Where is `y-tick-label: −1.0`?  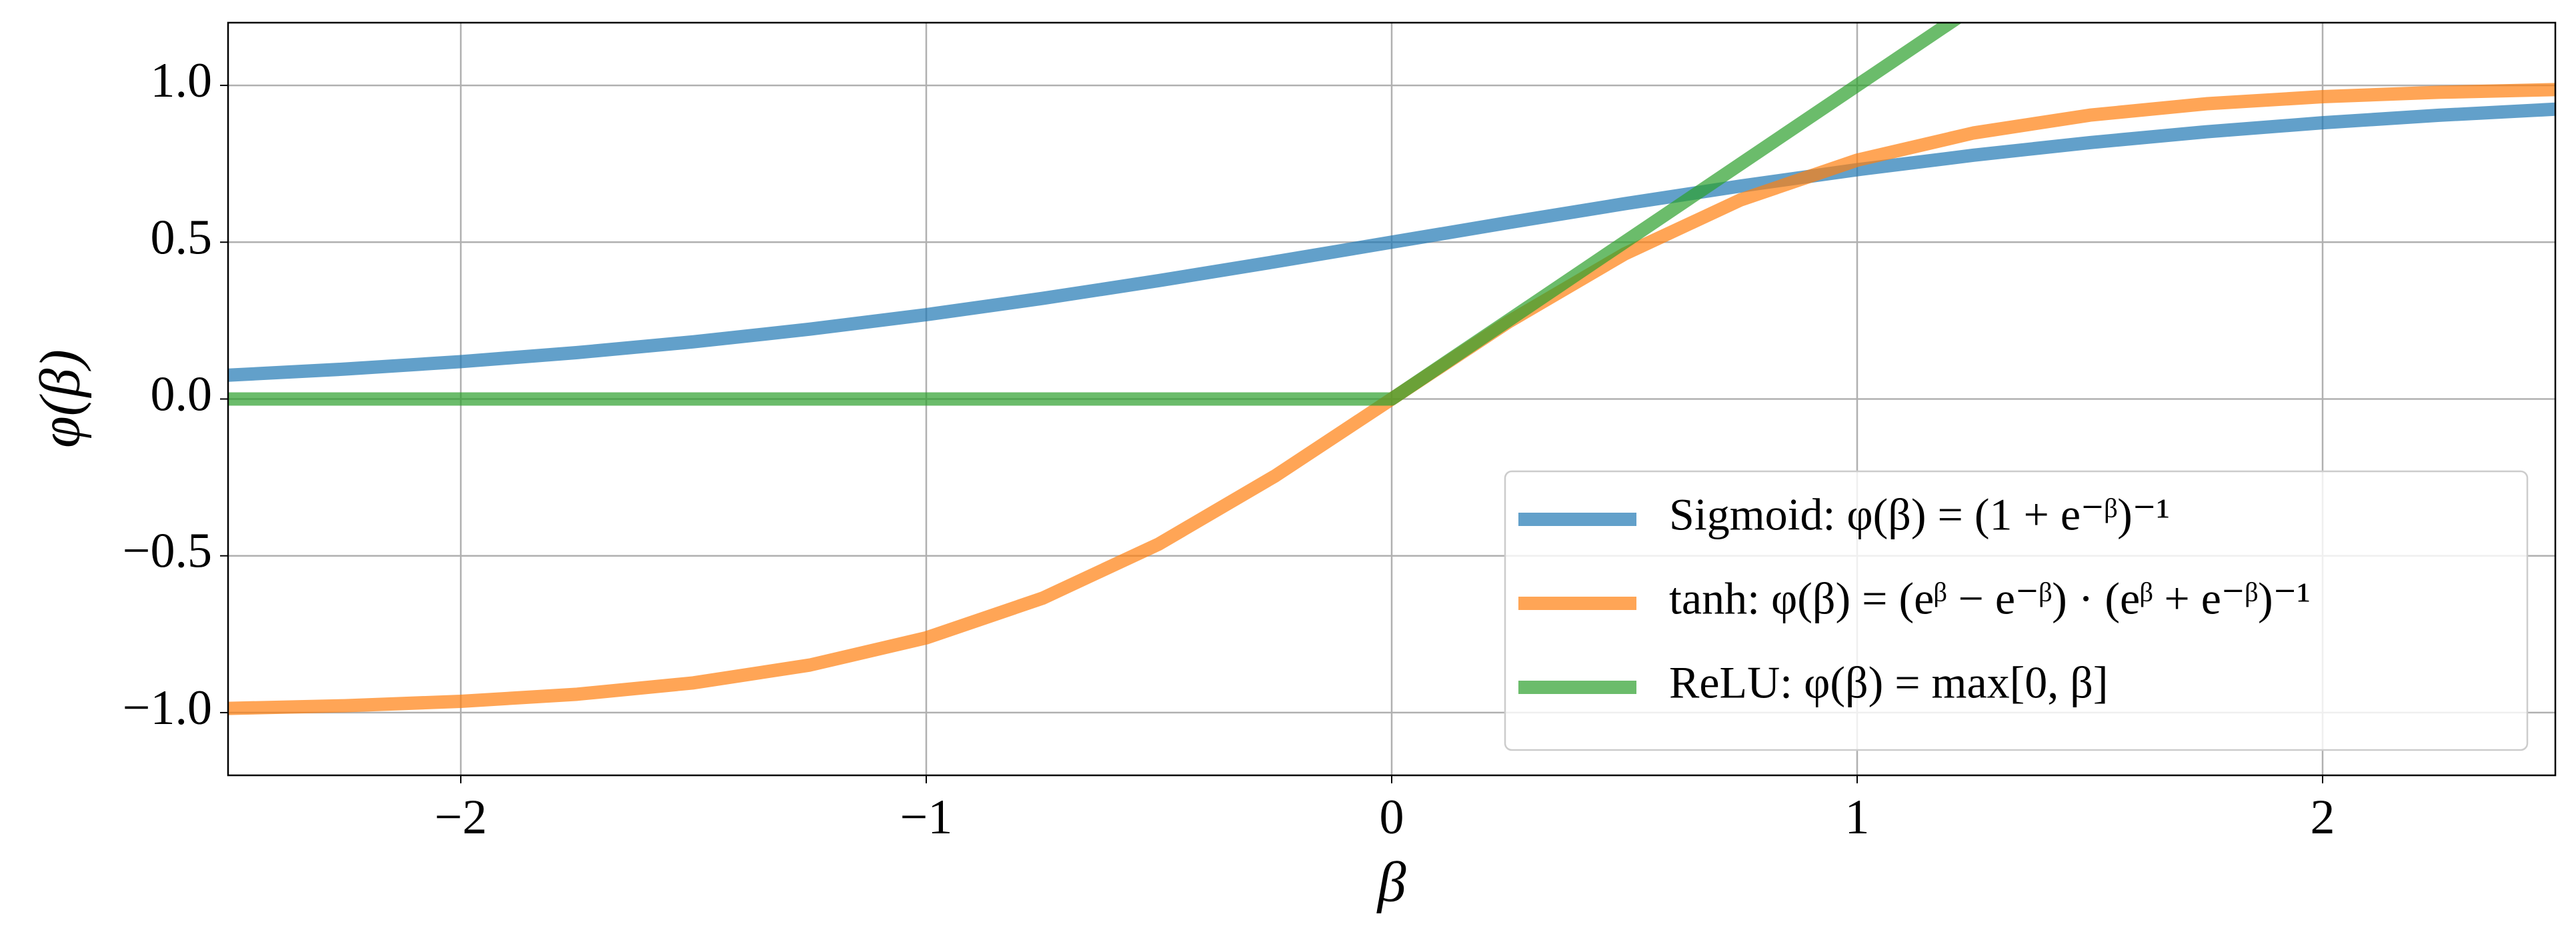
y-tick-label: −1.0 is located at coordinates (167, 708).